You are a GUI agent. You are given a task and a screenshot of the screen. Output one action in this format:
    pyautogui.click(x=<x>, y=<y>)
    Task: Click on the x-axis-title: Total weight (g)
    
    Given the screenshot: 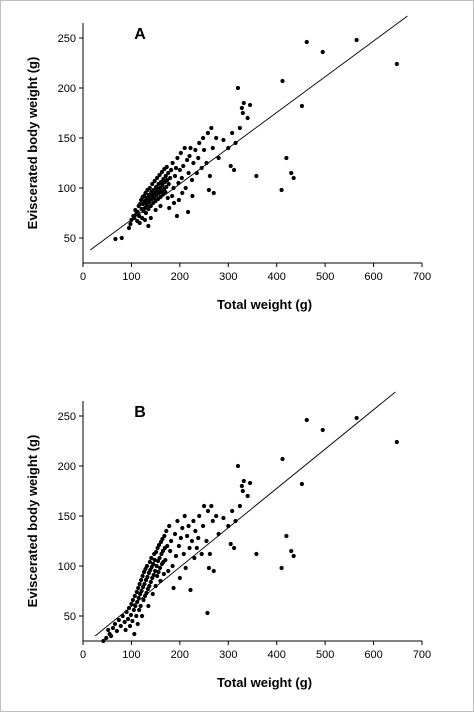 What is the action you would take?
    pyautogui.click(x=264, y=682)
    